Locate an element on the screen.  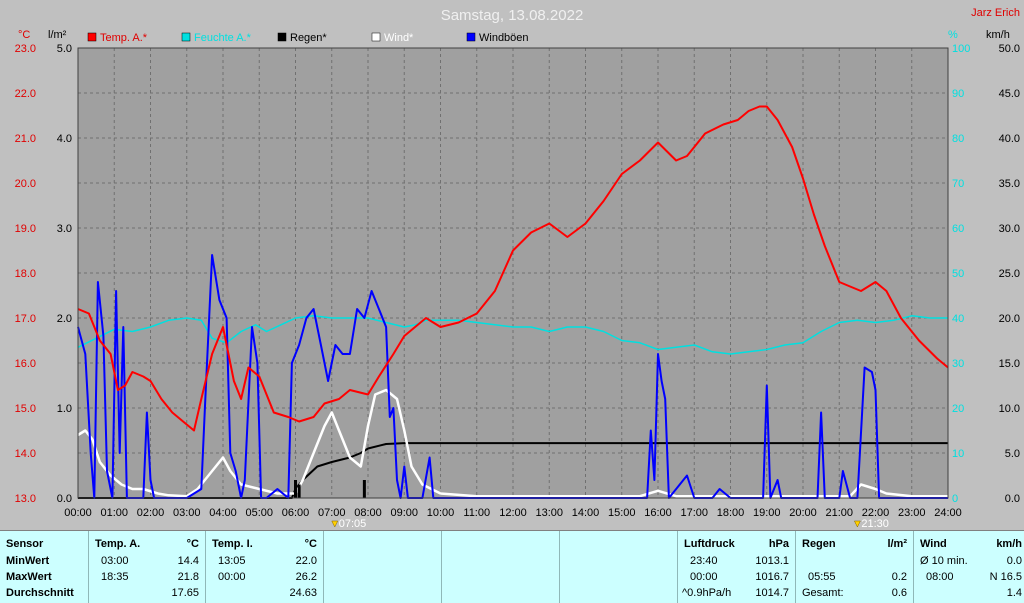
x-axis-tick-label: 21:00 is located at coordinates (839, 513).